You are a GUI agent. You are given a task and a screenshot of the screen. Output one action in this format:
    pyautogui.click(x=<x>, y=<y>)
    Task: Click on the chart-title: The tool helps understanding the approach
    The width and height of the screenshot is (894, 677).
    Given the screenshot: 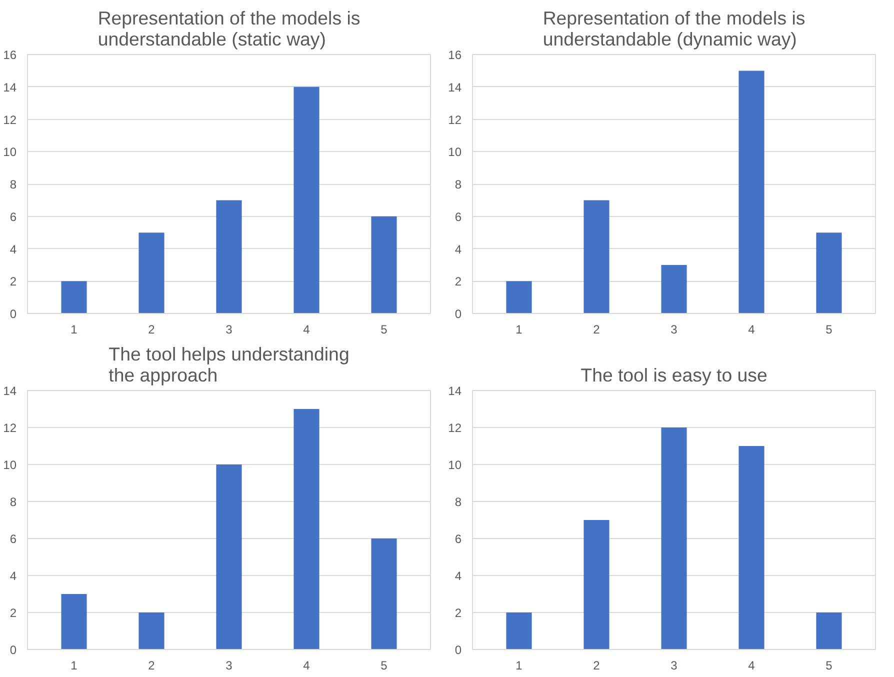 What is the action you would take?
    pyautogui.click(x=229, y=365)
    